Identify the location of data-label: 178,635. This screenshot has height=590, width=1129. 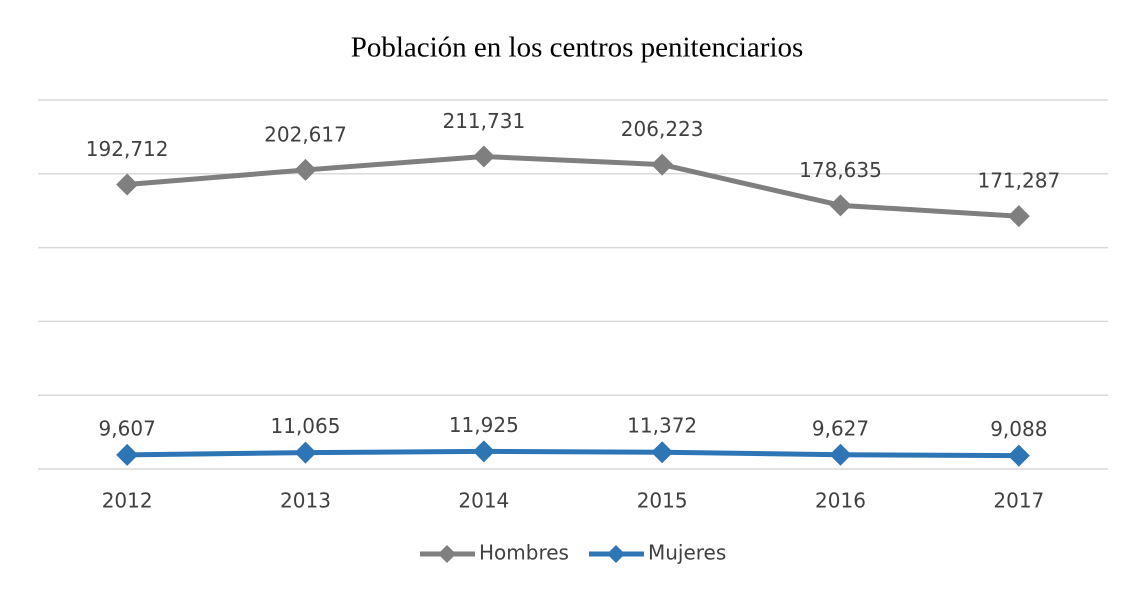
(840, 170).